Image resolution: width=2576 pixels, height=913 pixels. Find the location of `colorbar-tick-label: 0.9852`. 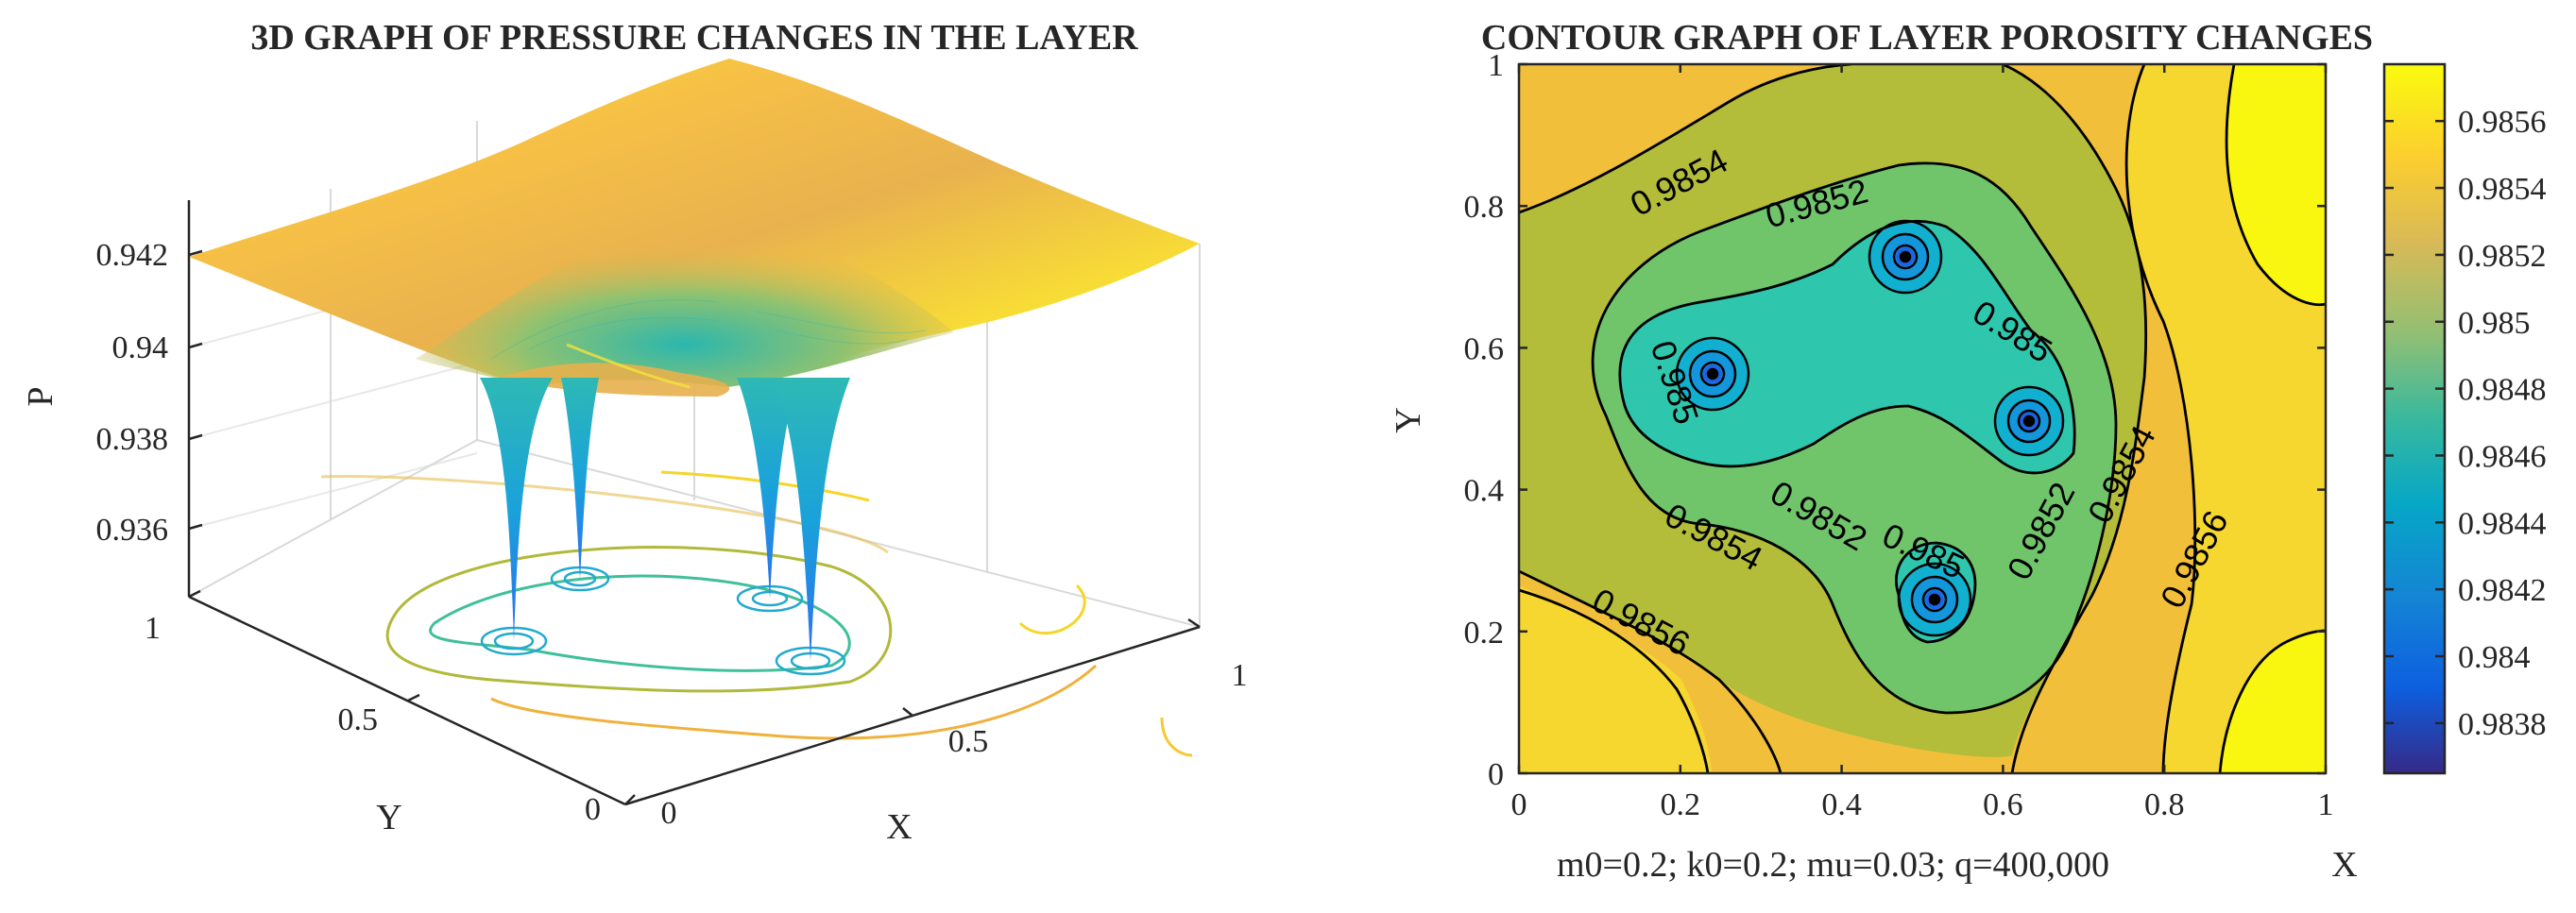

colorbar-tick-label: 0.9852 is located at coordinates (2502, 257).